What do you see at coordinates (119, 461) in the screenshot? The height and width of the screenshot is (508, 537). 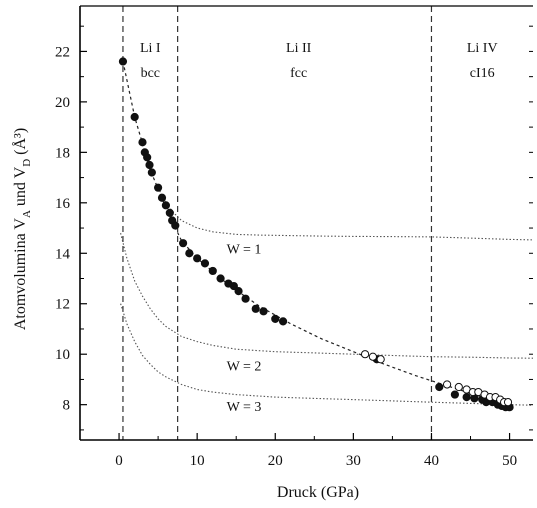 I see `x-tick-label: 0` at bounding box center [119, 461].